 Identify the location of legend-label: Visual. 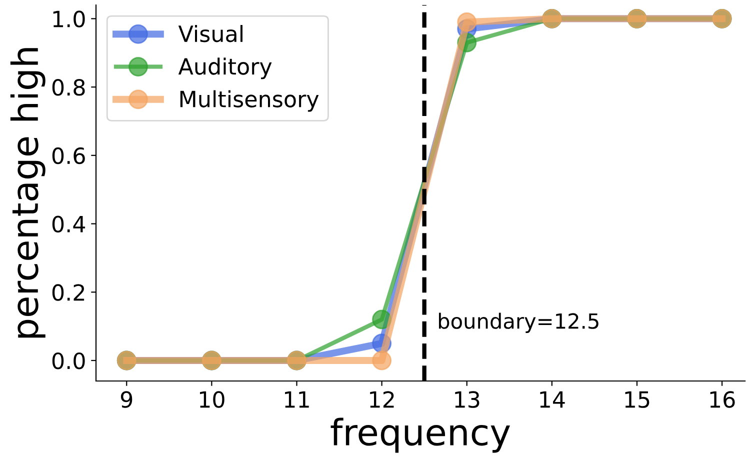
(210, 33).